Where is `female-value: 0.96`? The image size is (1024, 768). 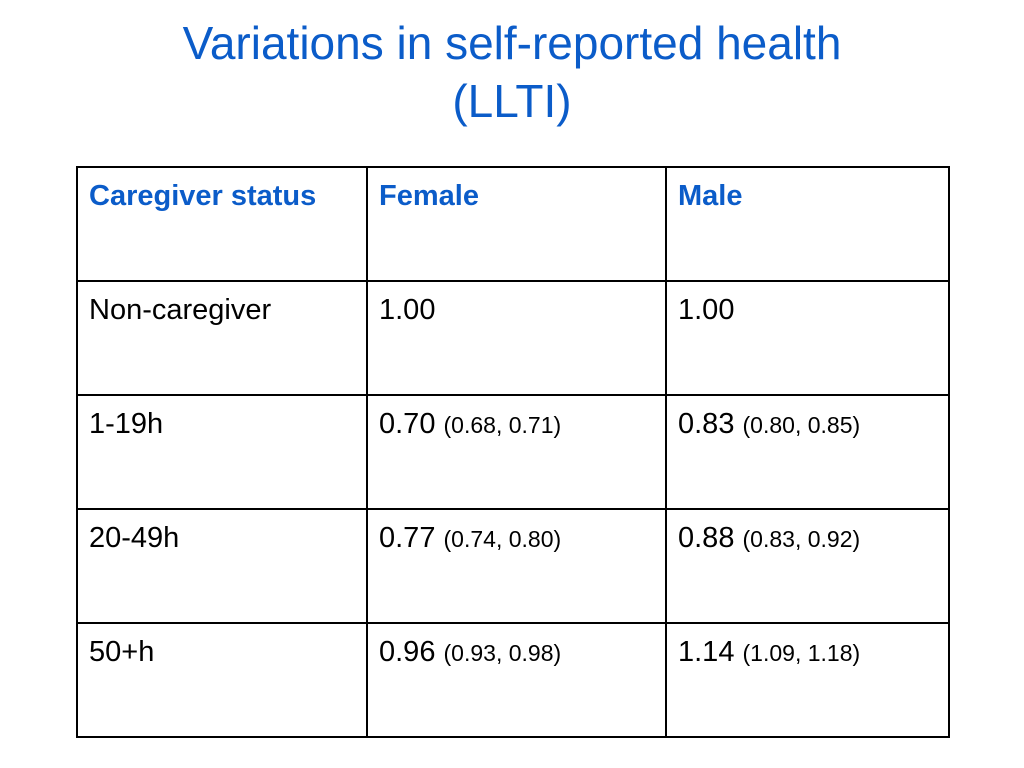
female-value: 0.96 is located at coordinates (407, 652).